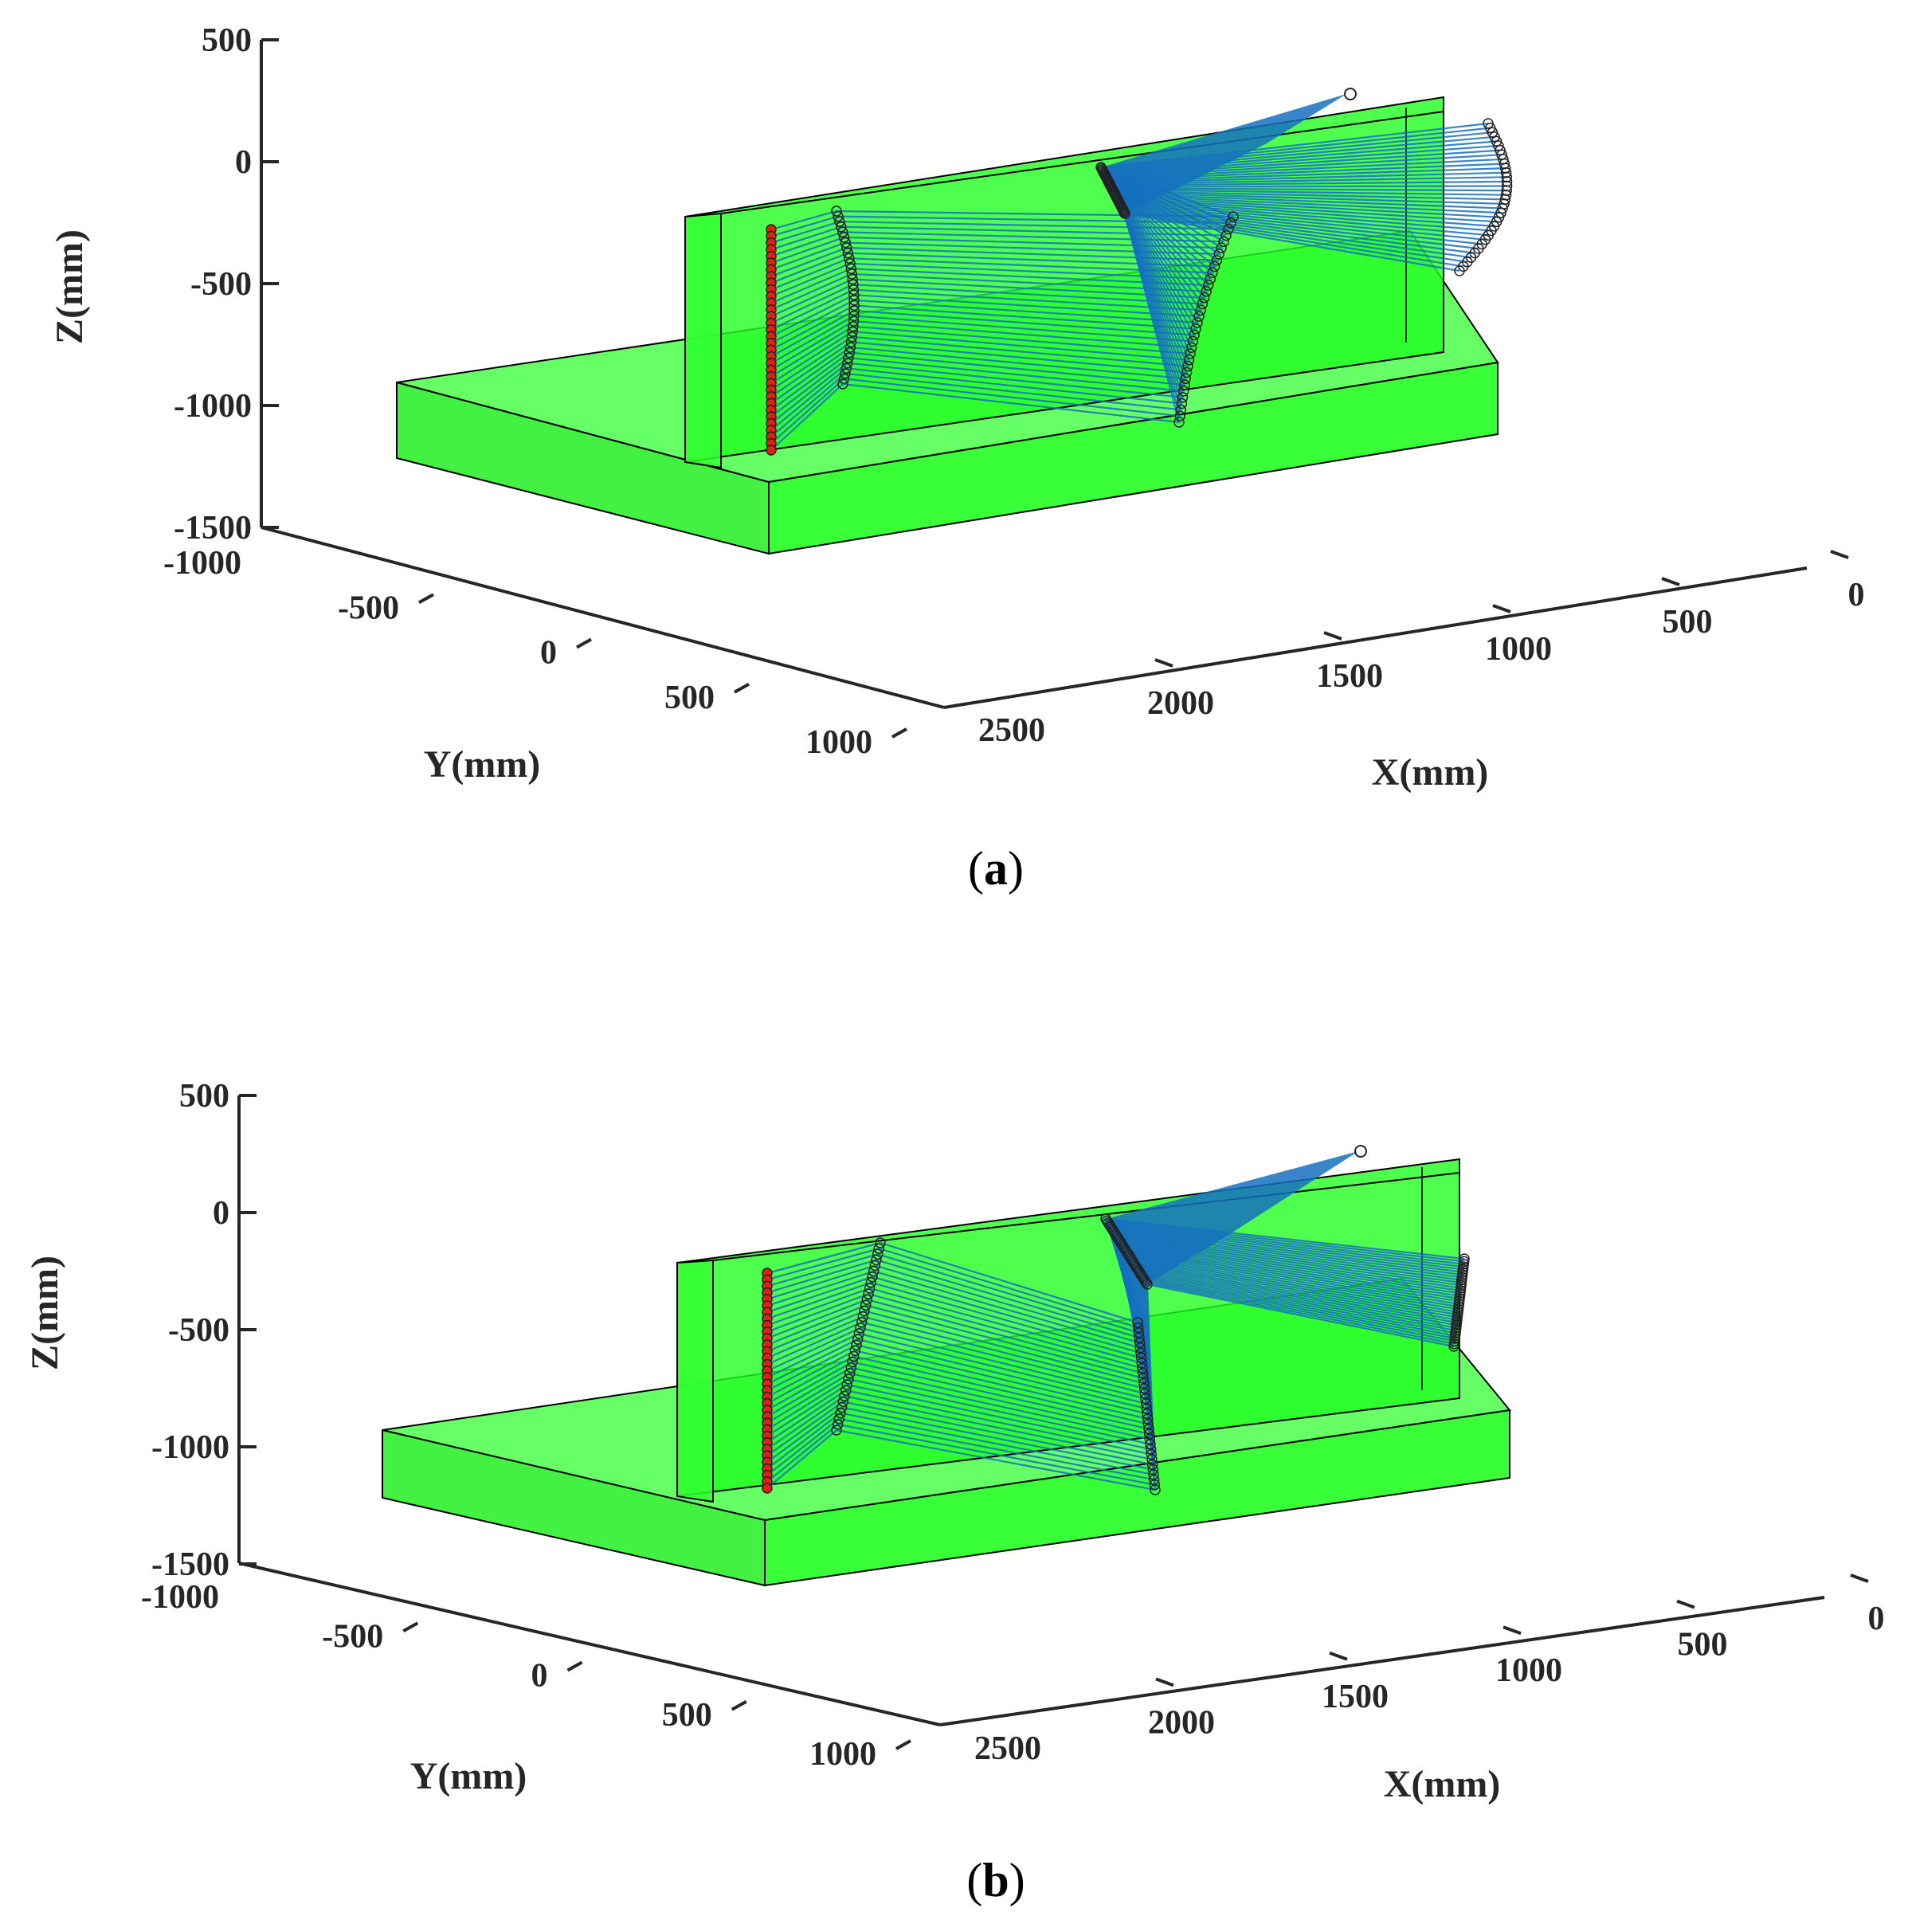  Describe the element at coordinates (1350, 94) in the screenshot. I see `tool-tip-marker` at that location.